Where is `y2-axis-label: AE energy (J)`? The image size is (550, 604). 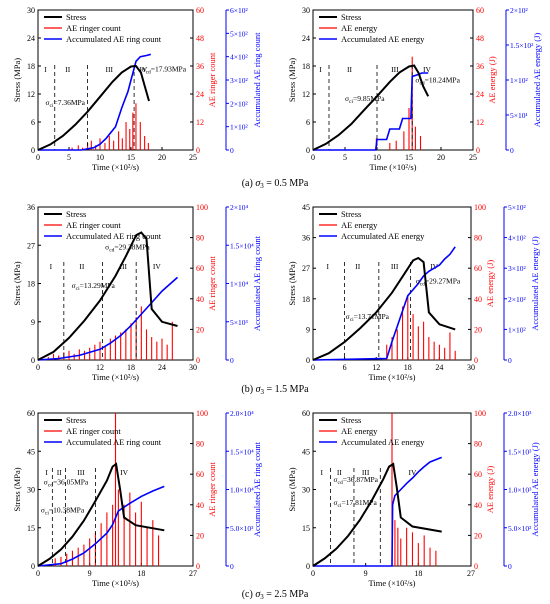
y2-axis-label: AE energy (J) is located at coordinates (492, 80).